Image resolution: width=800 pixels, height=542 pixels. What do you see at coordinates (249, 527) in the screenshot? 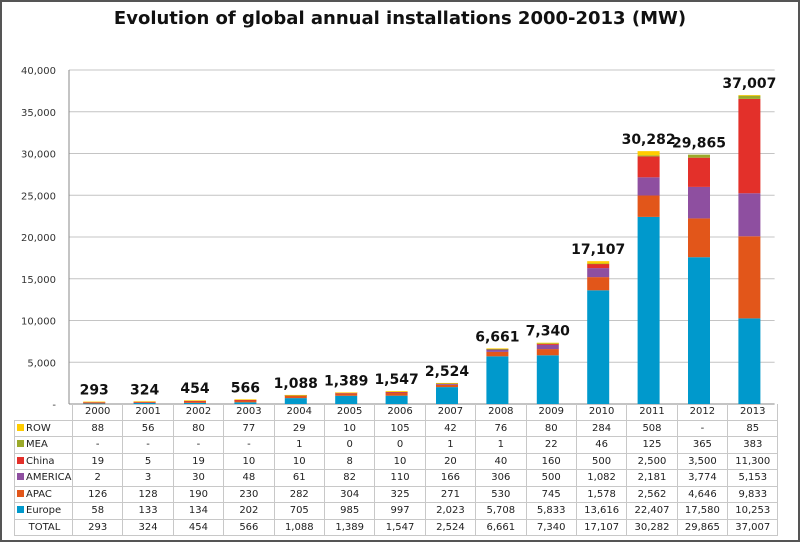
I see `table-cell: 566` at bounding box center [249, 527].